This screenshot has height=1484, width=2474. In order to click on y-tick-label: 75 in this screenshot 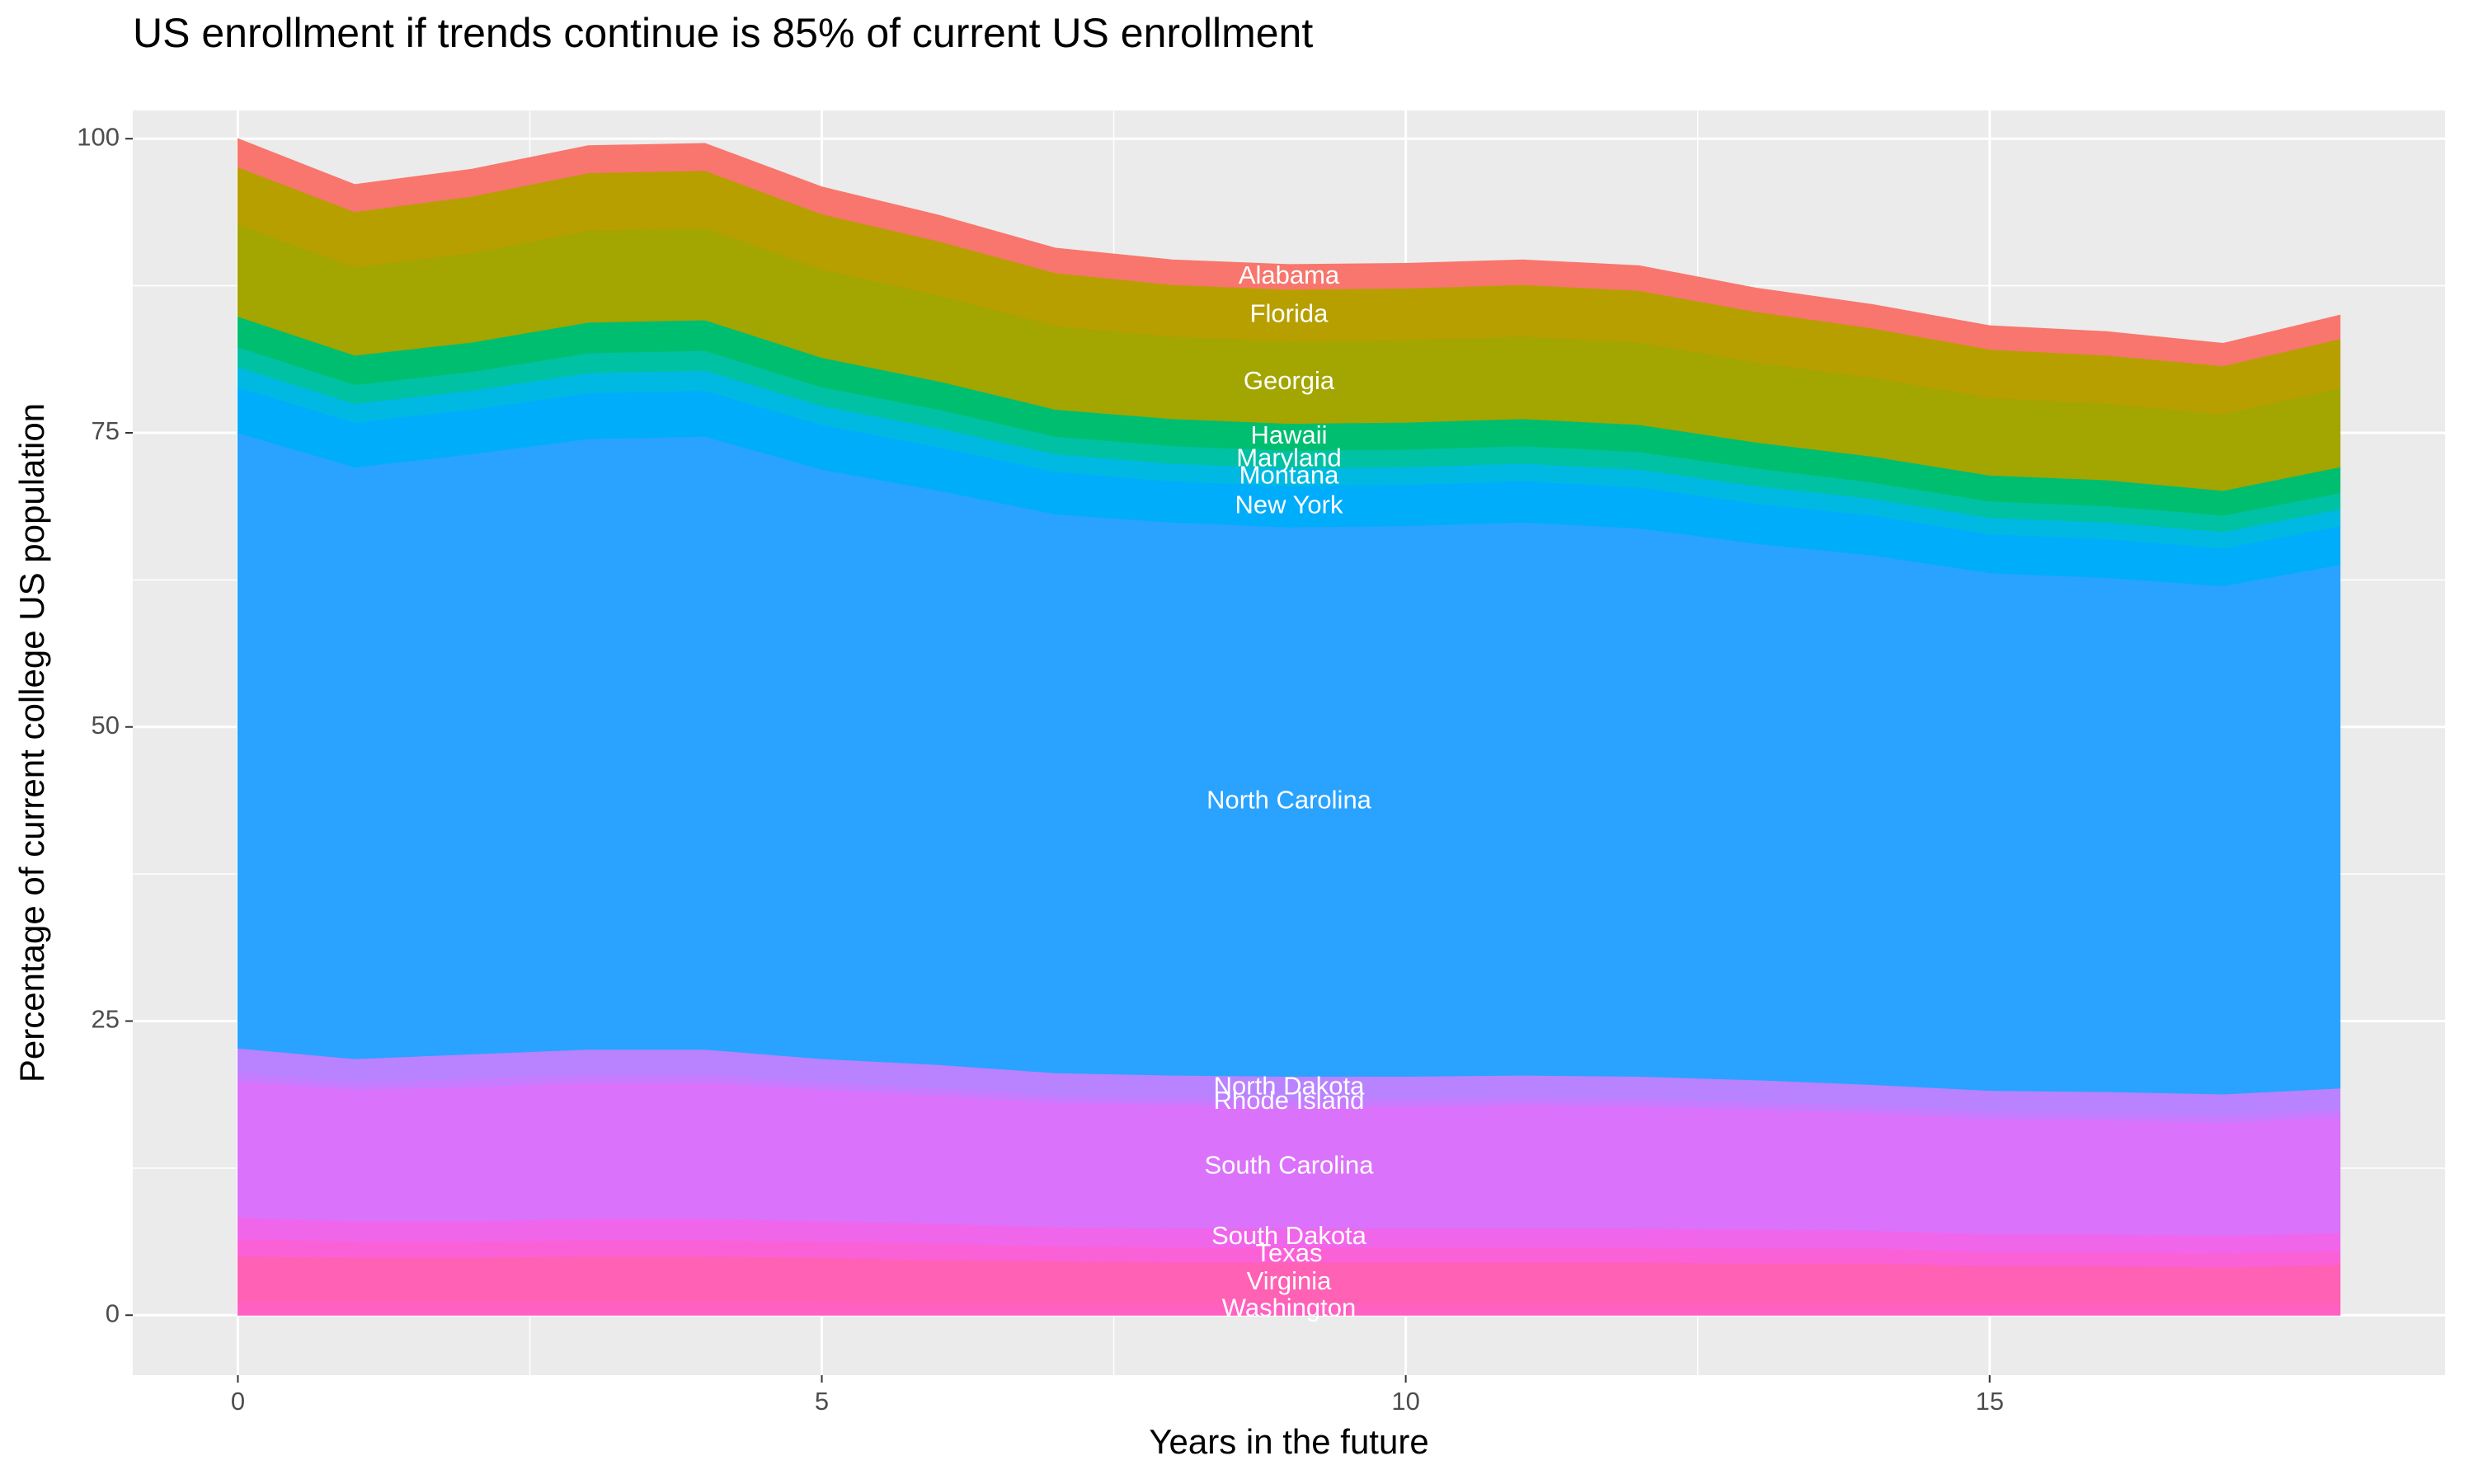, I will do `click(106, 431)`.